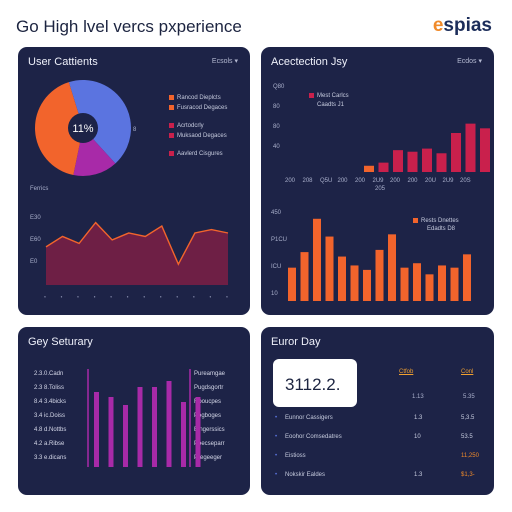 This screenshot has height=512, width=512. What do you see at coordinates (469, 61) in the screenshot?
I see `period-select: Ecdos ▾` at bounding box center [469, 61].